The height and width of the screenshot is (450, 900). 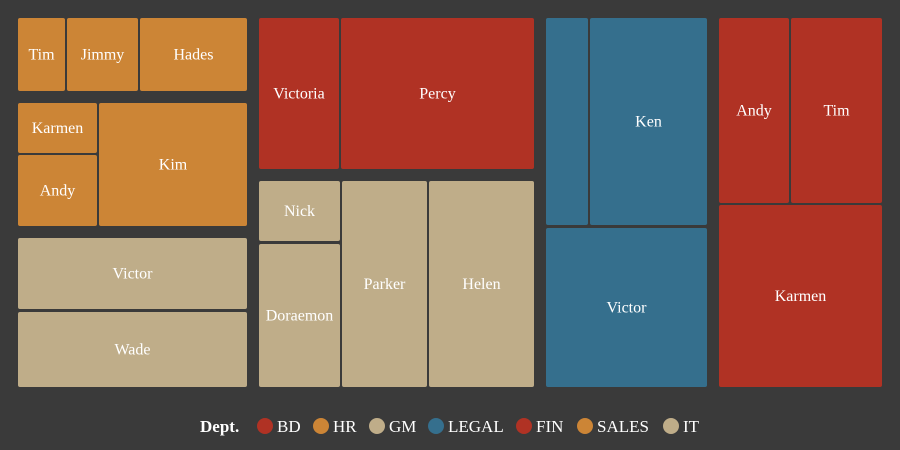 I want to click on legend-item-bd: BD, so click(x=279, y=426).